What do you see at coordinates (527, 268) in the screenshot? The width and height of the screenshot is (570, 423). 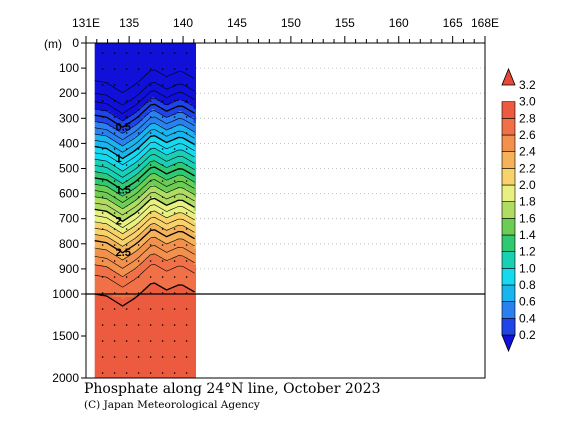 I see `colorbar-tick-label: 1.0` at bounding box center [527, 268].